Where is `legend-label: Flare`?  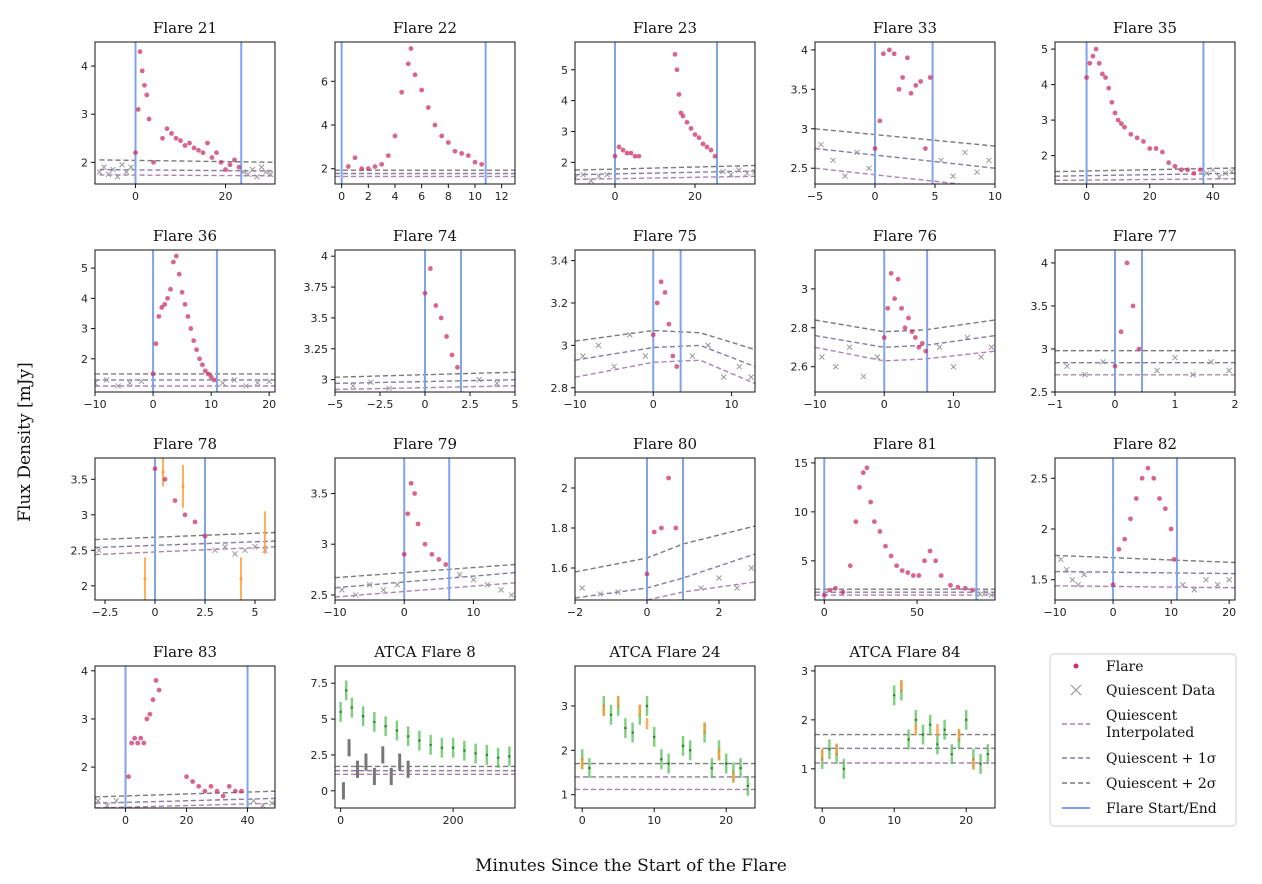 legend-label: Flare is located at coordinates (1125, 667).